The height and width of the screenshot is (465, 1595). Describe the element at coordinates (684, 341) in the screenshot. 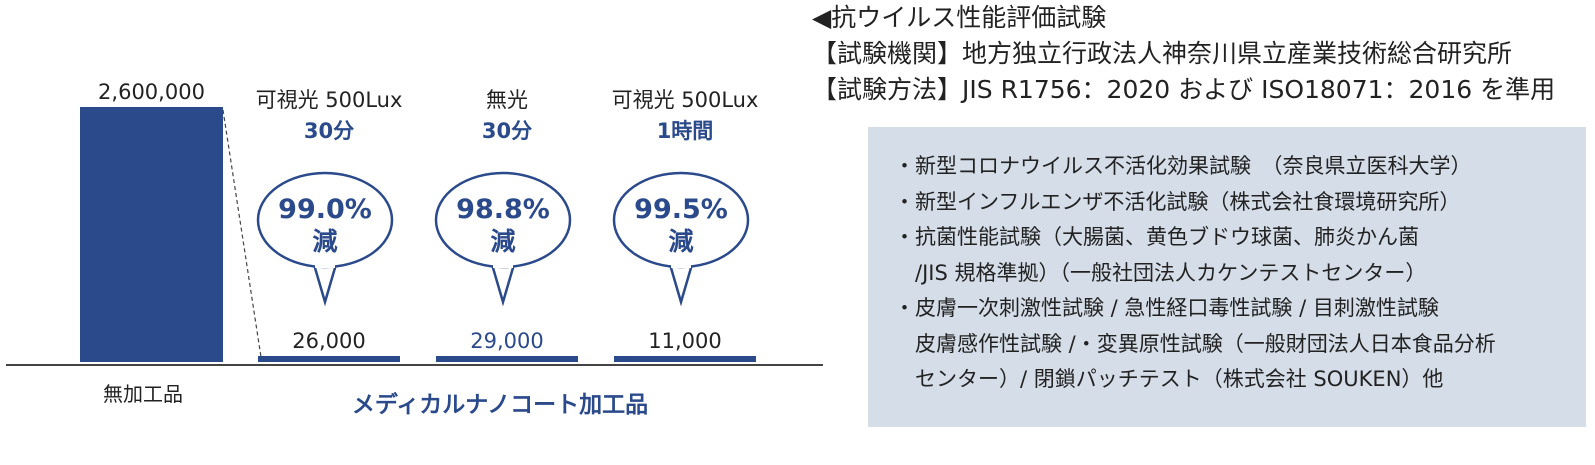

I see `bar-value-label: 11,000` at that location.